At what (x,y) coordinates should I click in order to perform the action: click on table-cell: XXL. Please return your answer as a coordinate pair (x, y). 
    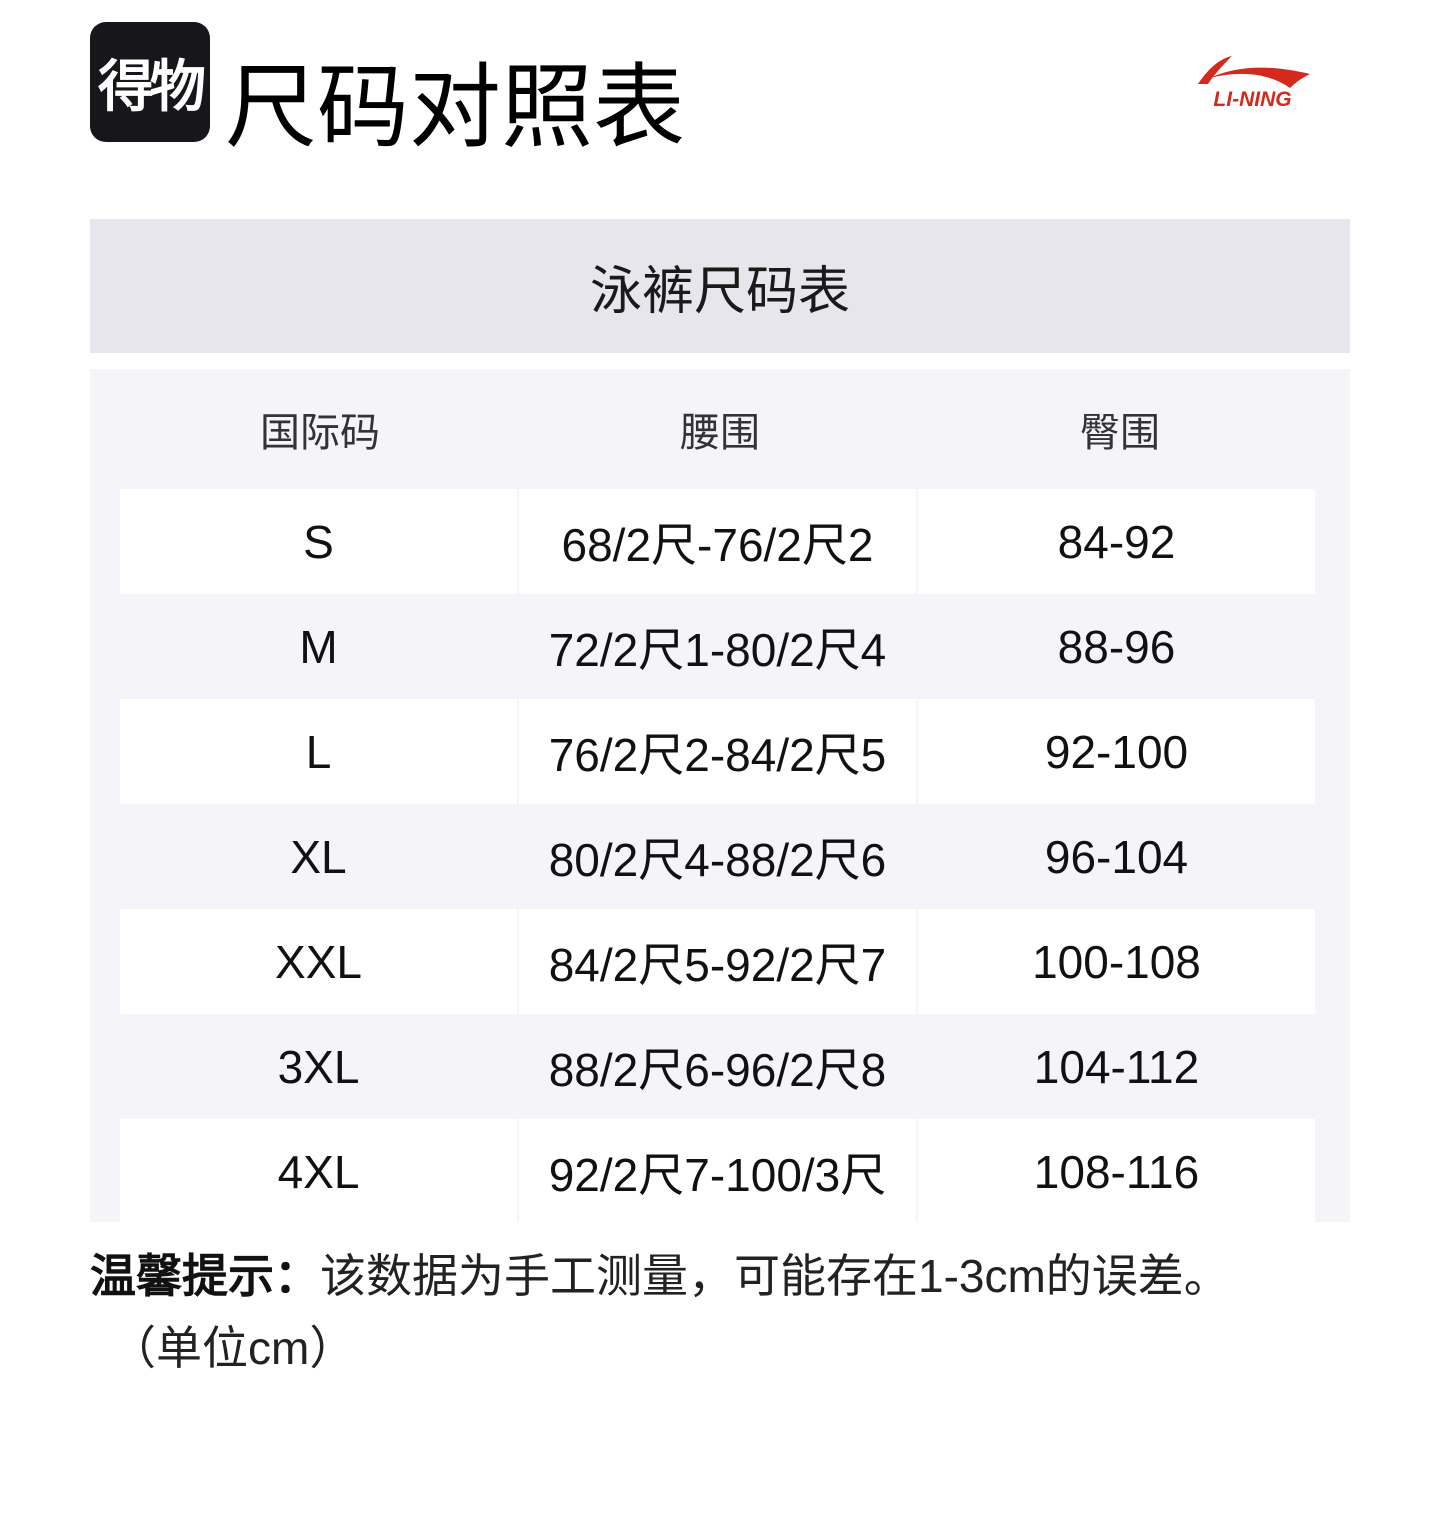
    Looking at the image, I should click on (318, 961).